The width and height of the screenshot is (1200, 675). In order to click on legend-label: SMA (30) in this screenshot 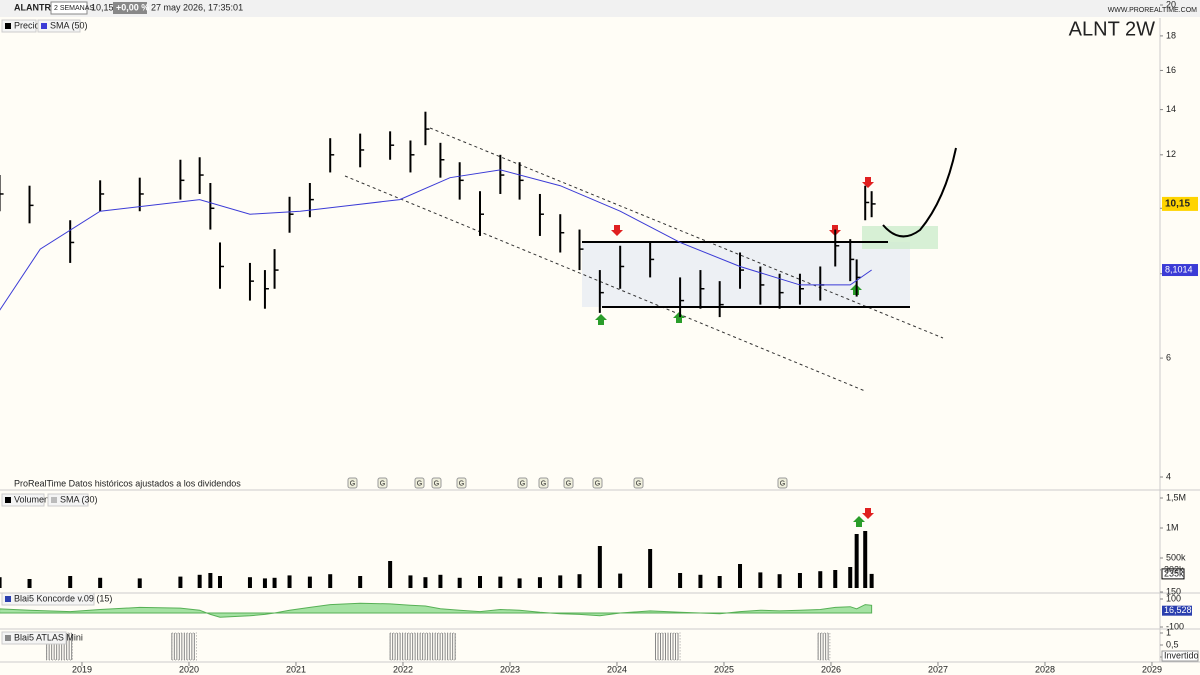, I will do `click(79, 499)`.